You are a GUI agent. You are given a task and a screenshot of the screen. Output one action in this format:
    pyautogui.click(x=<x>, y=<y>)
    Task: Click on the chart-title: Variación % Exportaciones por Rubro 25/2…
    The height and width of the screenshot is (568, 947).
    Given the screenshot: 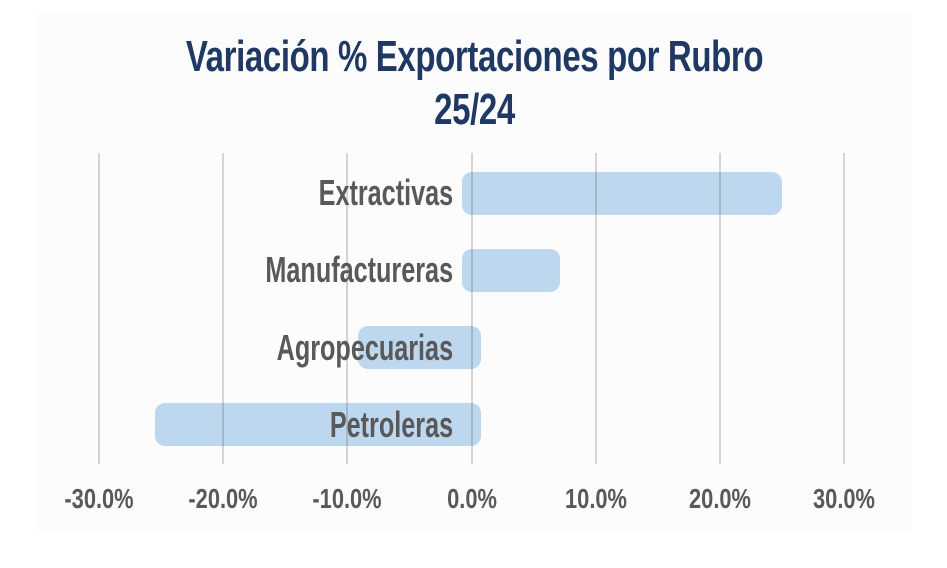 What is the action you would take?
    pyautogui.click(x=474, y=83)
    